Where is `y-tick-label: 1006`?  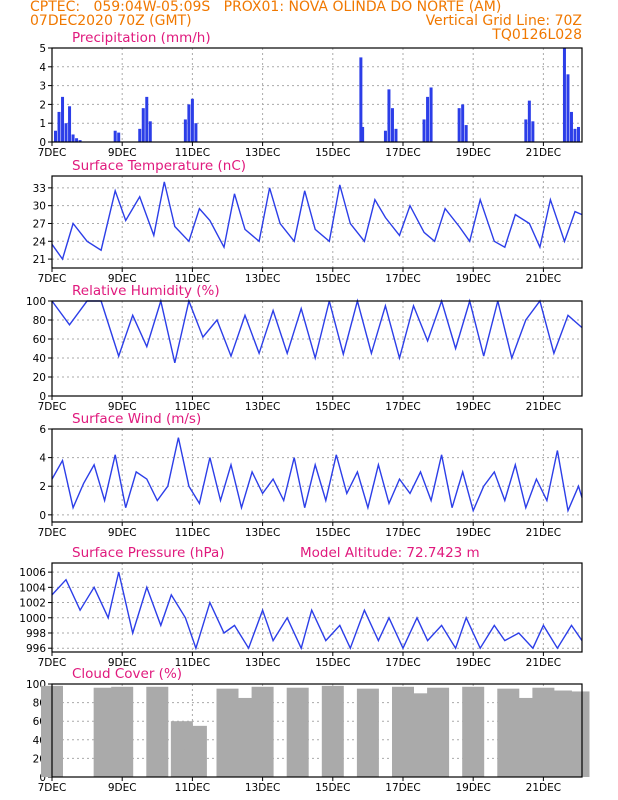 y-tick-label: 1006 is located at coordinates (32, 573).